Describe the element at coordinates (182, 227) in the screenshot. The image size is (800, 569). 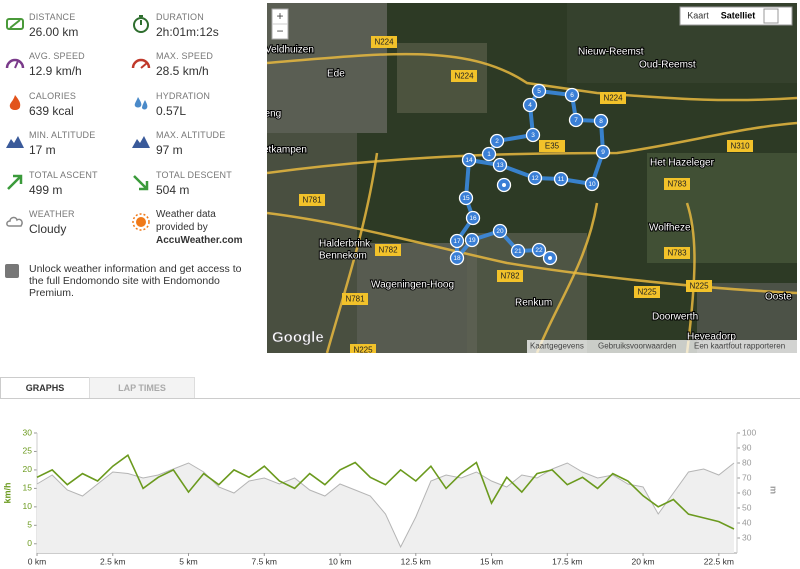
I see `weather-credit: provided by` at that location.